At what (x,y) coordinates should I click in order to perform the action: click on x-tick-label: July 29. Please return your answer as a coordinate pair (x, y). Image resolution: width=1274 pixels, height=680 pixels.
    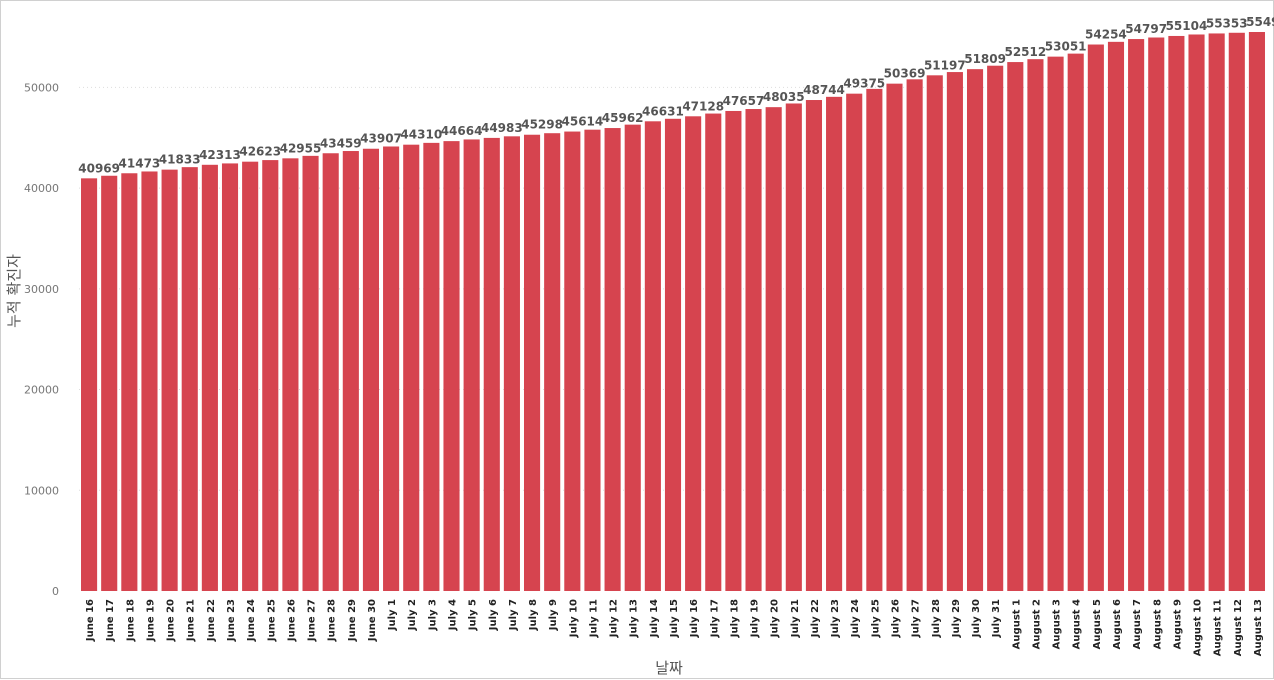
    Looking at the image, I should click on (956, 618).